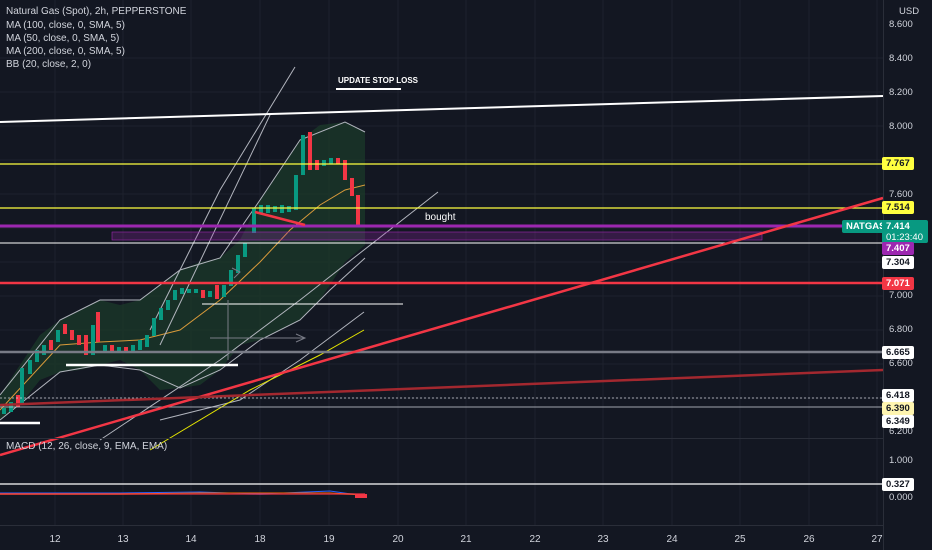 This screenshot has width=932, height=550. Describe the element at coordinates (603, 539) in the screenshot. I see `date-label: 23` at that location.